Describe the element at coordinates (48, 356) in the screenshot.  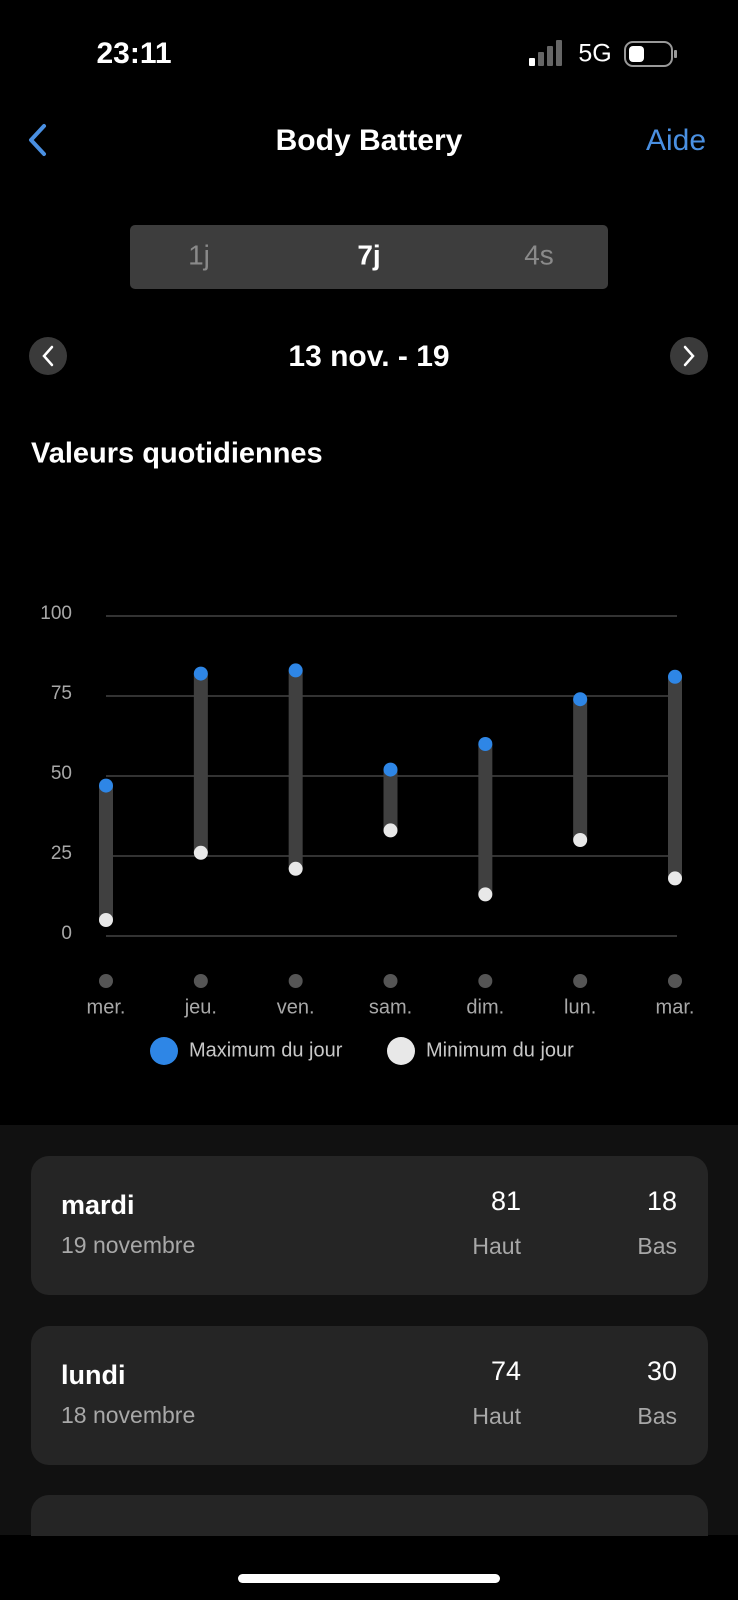
I see `prev-button` at that location.